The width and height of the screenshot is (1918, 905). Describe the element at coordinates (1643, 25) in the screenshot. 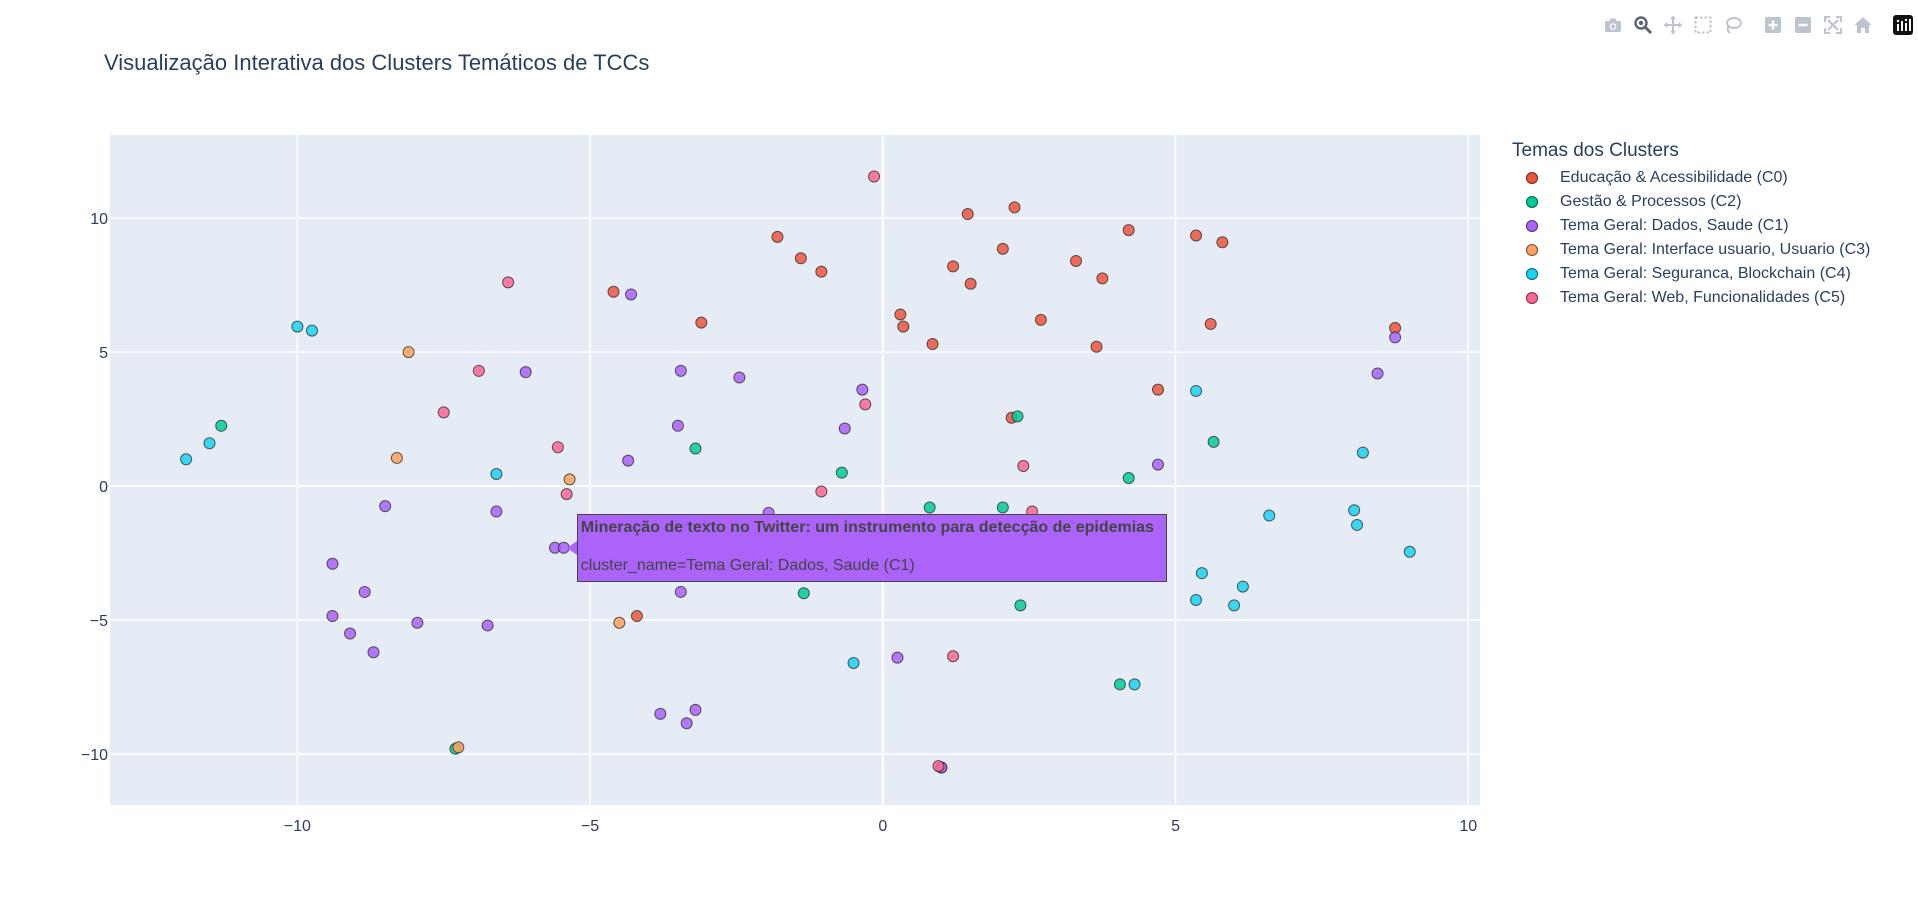

I see `zoom-icon` at that location.